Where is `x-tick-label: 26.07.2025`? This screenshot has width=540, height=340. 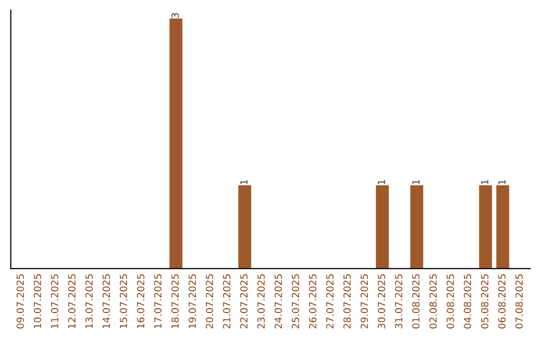
x-tick-label: 26.07.2025 is located at coordinates (312, 301).